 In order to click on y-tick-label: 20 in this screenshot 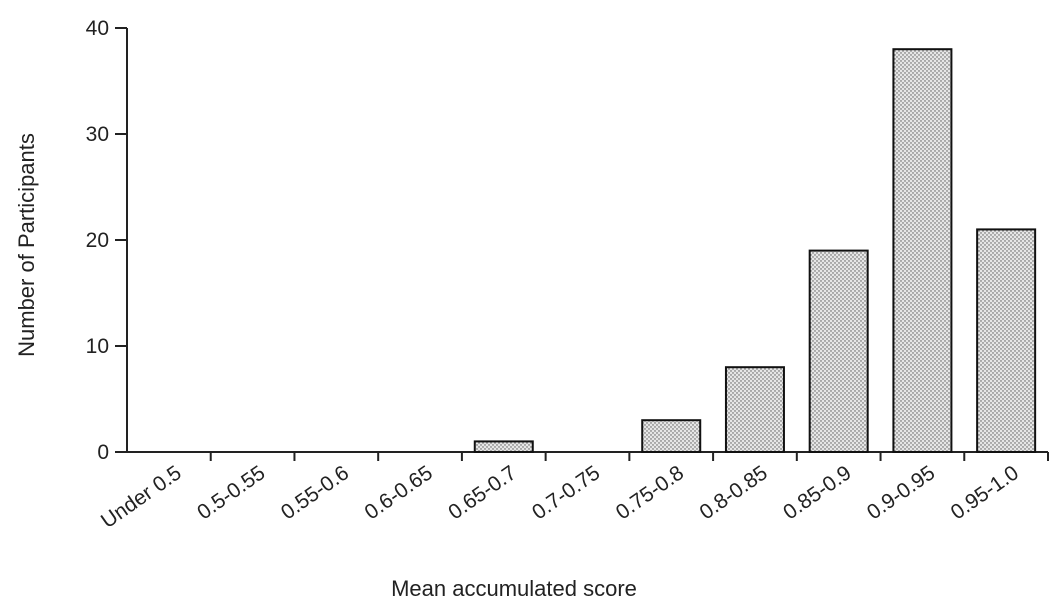, I will do `click(97, 240)`.